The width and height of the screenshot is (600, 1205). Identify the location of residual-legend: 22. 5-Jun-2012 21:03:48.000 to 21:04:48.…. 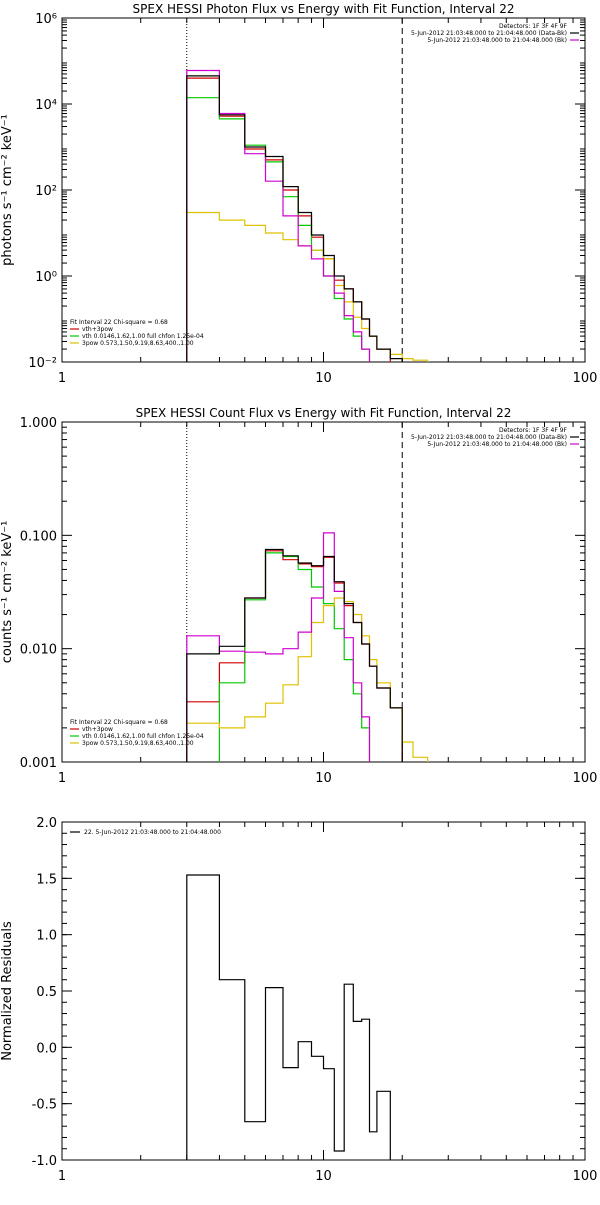
(152, 832).